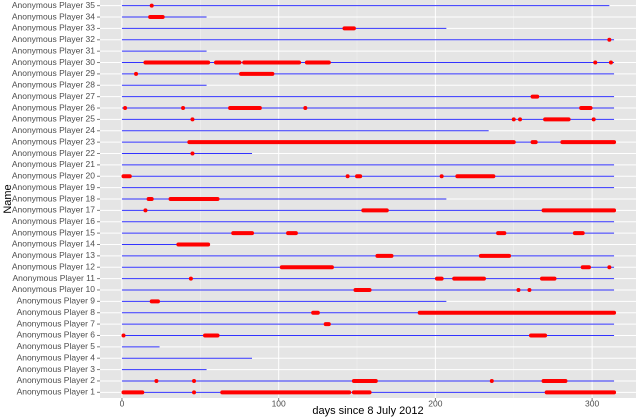 This screenshot has height=418, width=640. What do you see at coordinates (279, 403) in the screenshot?
I see `x-tick-label: 100` at bounding box center [279, 403].